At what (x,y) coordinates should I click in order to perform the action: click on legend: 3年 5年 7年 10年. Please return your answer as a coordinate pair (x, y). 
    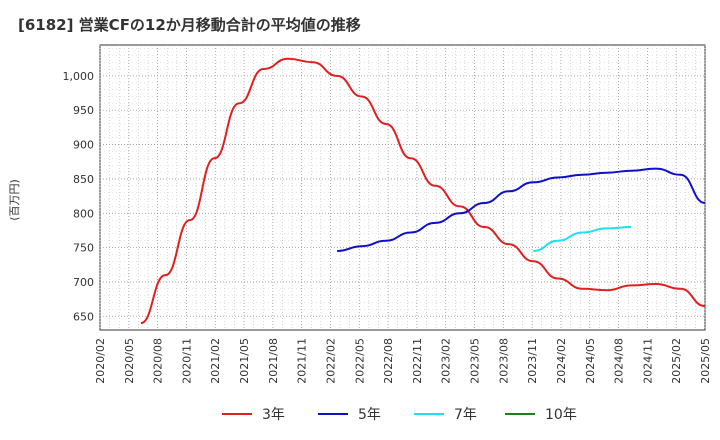
    Looking at the image, I should click on (399, 415).